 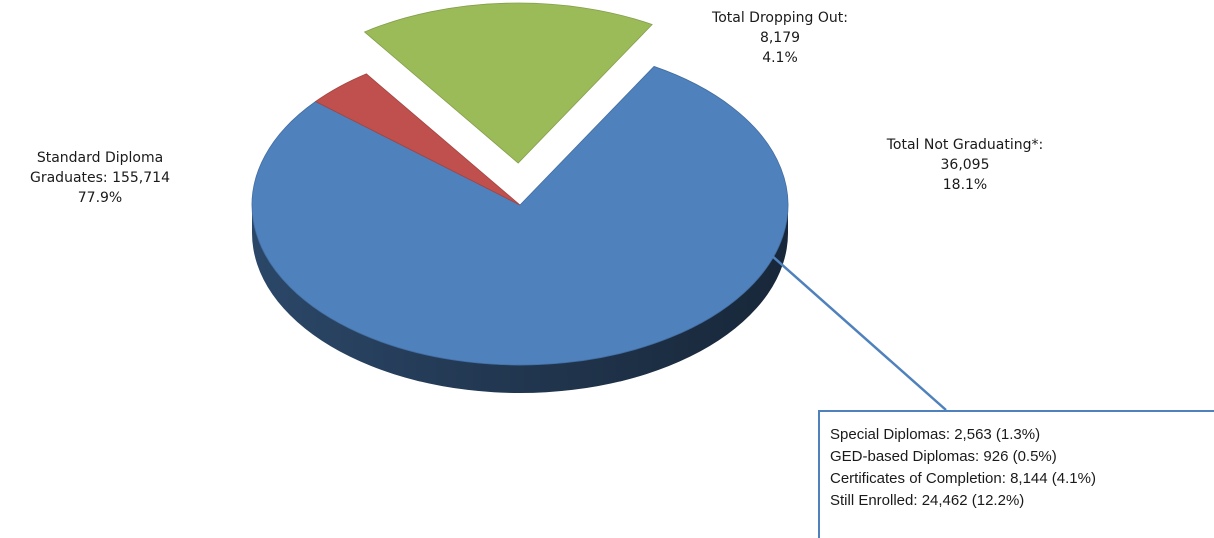 What do you see at coordinates (927, 500) in the screenshot?
I see `breakdown-item-enrolled: Still Enrolled: 24,462 (12.2%)` at bounding box center [927, 500].